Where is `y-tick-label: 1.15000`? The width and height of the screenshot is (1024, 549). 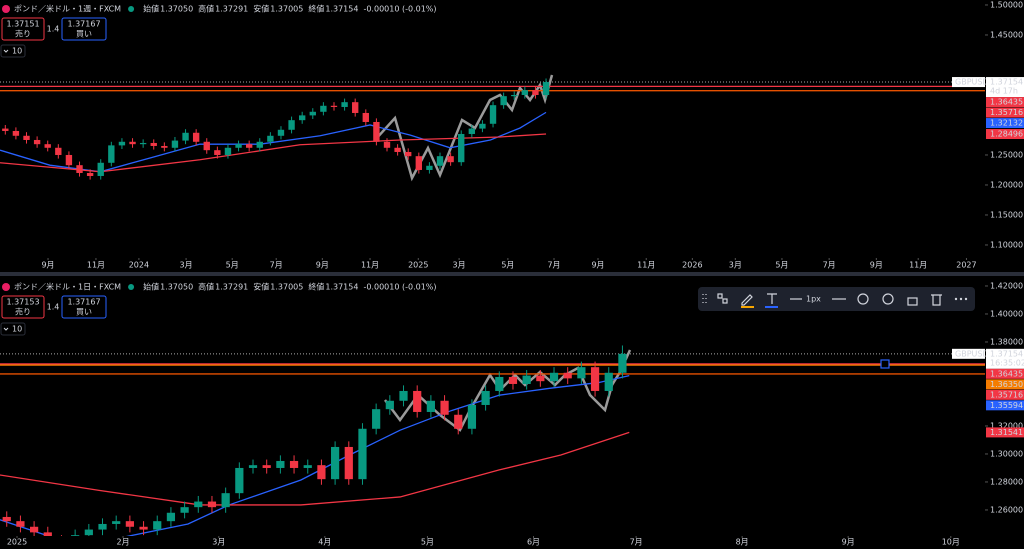
y-tick-label: 1.15000 is located at coordinates (1006, 214).